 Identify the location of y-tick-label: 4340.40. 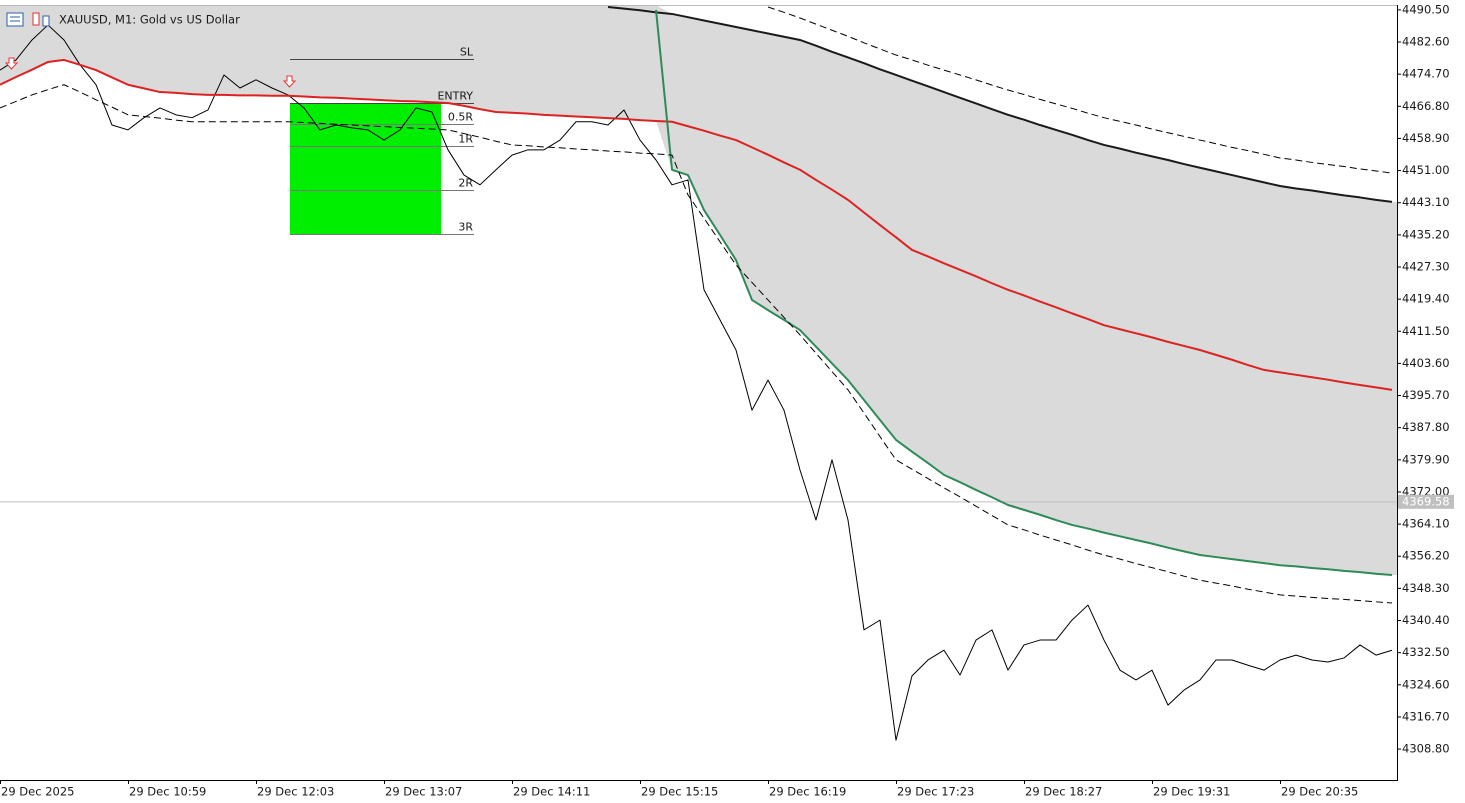
(1426, 620).